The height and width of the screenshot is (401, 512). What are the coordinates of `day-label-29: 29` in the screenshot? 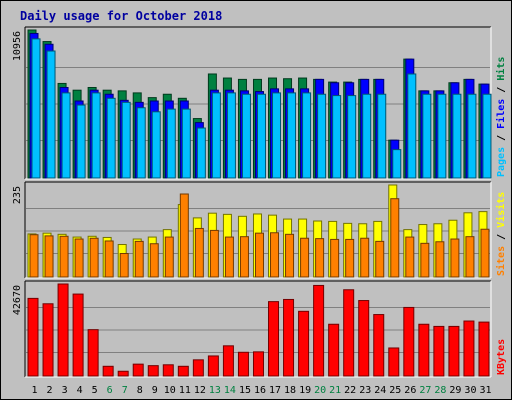 It's located at (455, 390).